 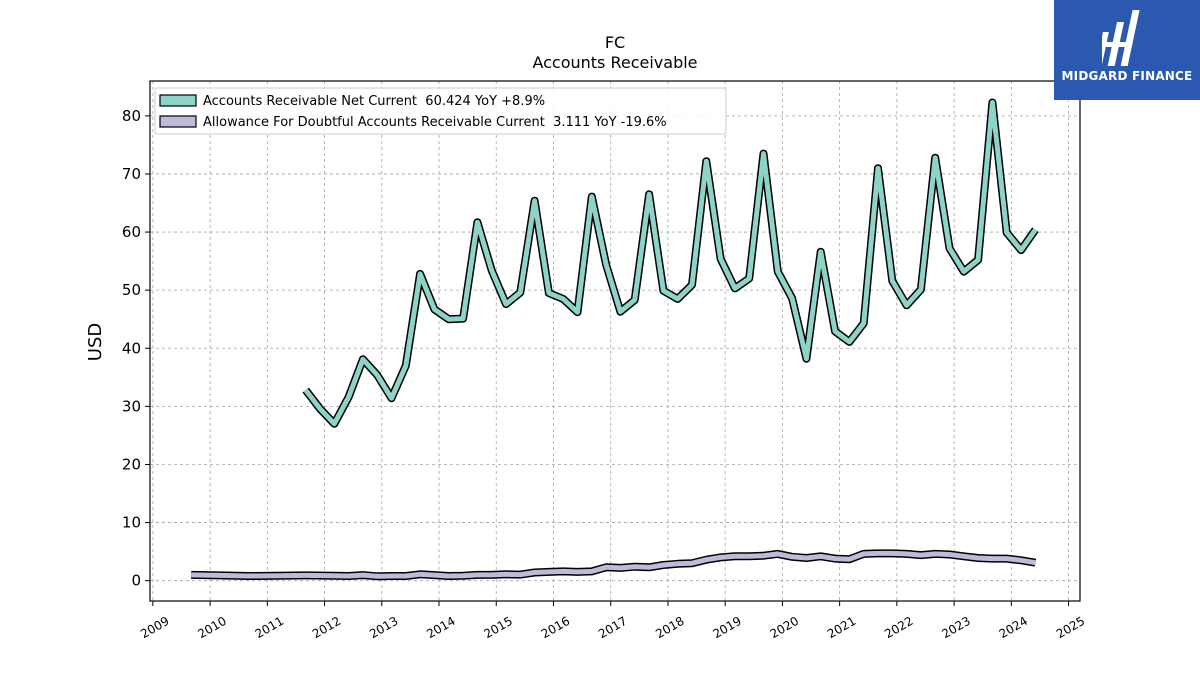 I want to click on y-tick-label: 60, so click(x=131, y=232).